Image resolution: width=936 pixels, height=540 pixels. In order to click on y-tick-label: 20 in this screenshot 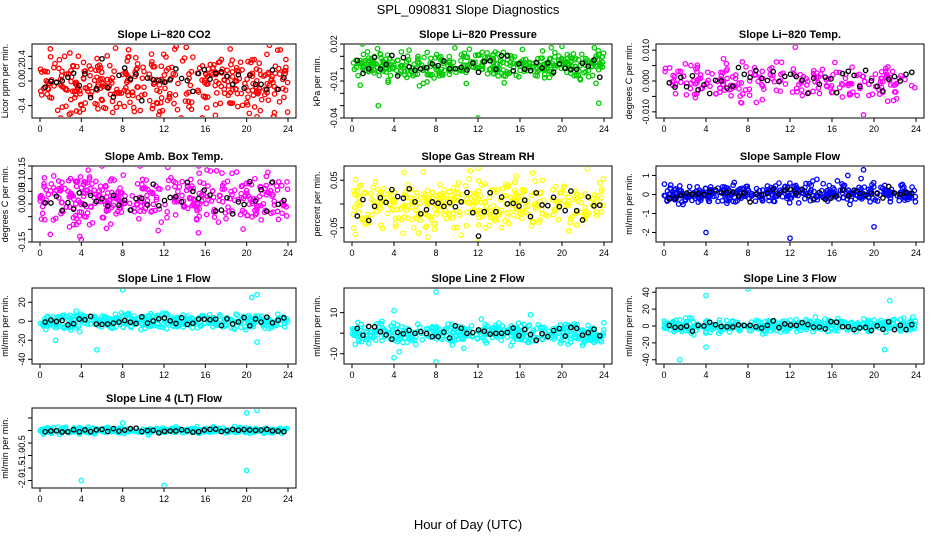, I will do `click(646, 309)`.